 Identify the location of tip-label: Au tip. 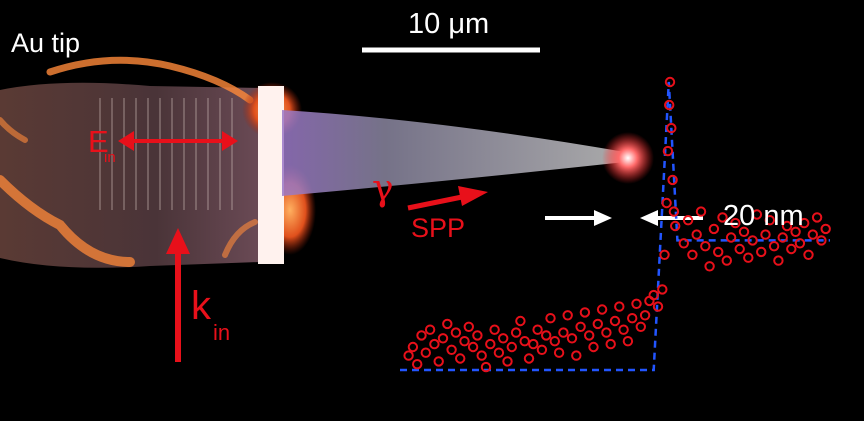
(46, 43).